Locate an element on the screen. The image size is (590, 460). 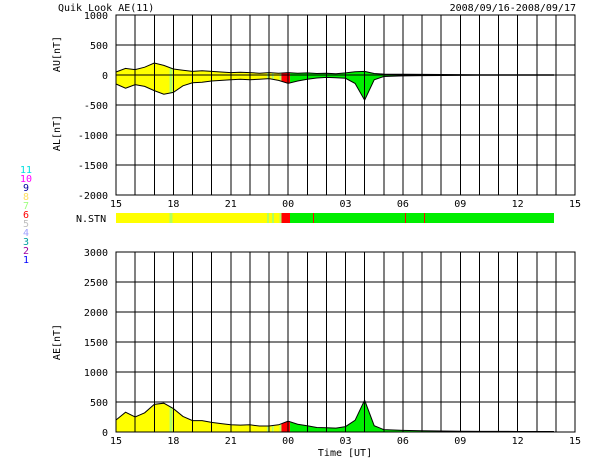
ae-x-tick-label: 06 is located at coordinates (403, 441).